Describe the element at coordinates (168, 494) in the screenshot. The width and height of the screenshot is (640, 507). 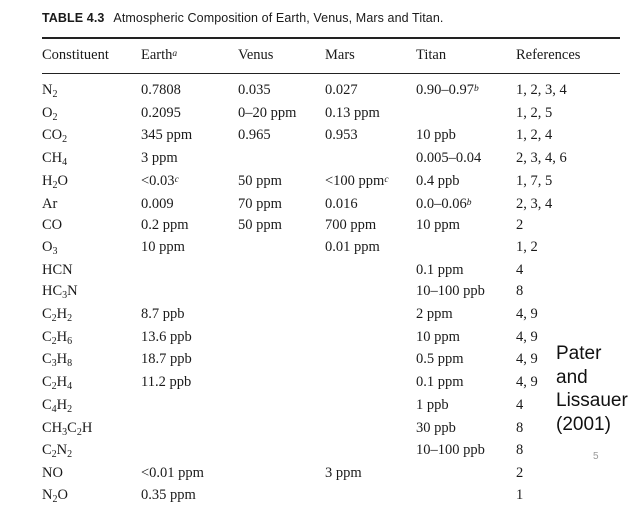
I see `cell-earth: 0.35 ppm` at that location.